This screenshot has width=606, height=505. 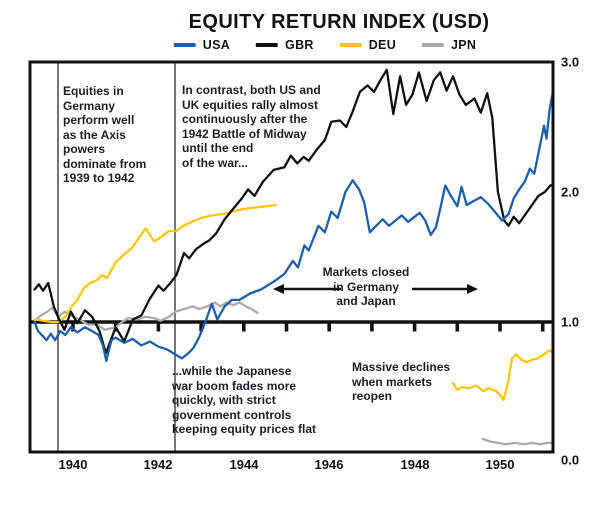 I want to click on legend-item-gbr: GBR, so click(x=285, y=45).